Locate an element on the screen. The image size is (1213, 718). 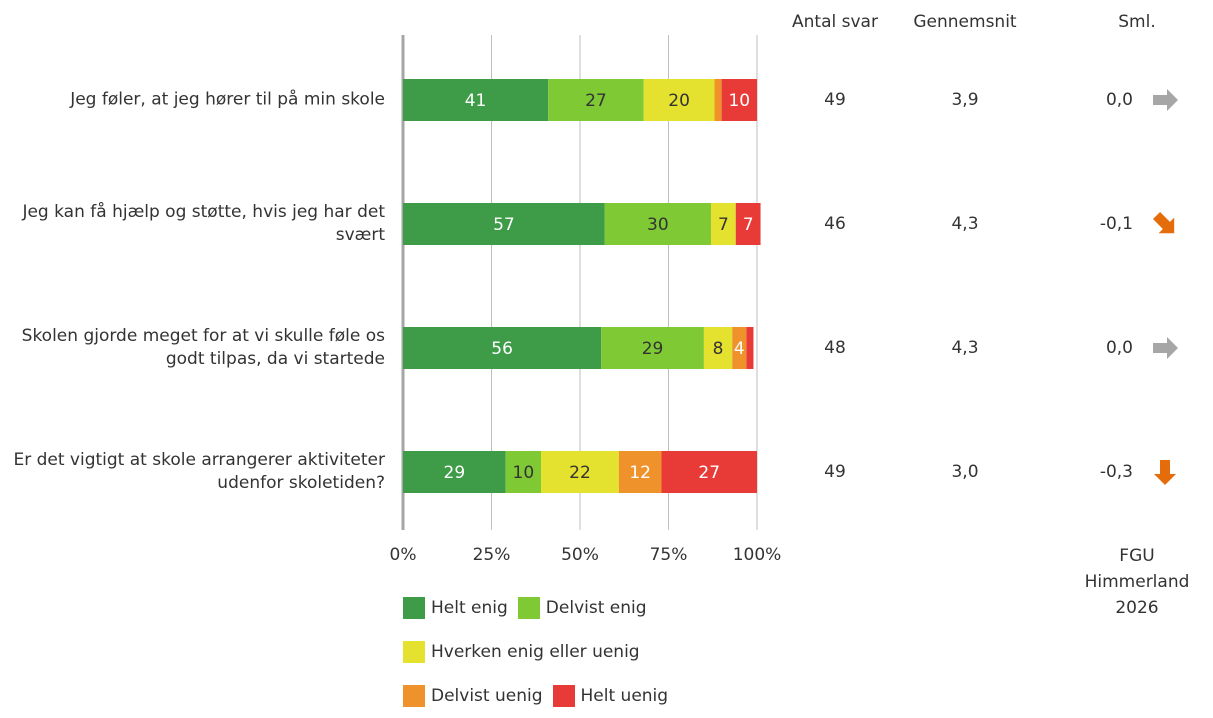
data-label: 41 is located at coordinates (476, 101).